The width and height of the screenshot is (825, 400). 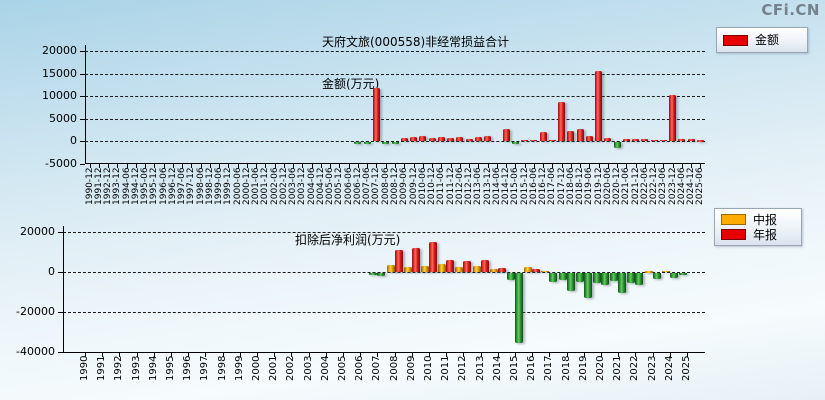 I want to click on x-tick-label: 2013-06, so click(x=478, y=186).